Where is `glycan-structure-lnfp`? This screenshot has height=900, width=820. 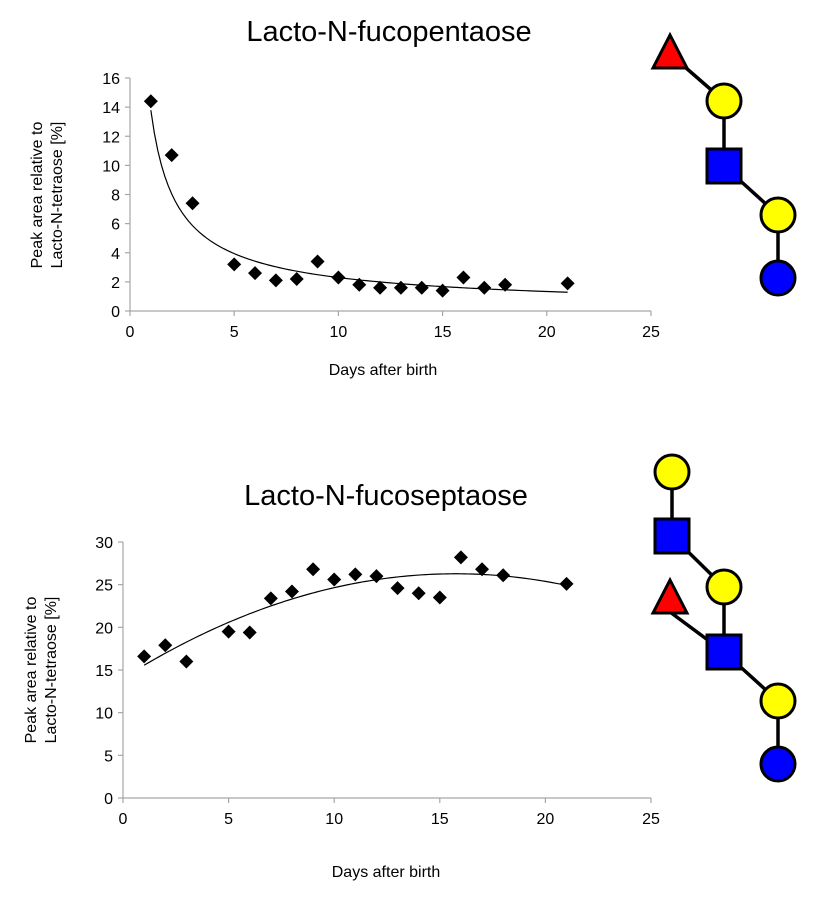 glycan-structure-lnfp is located at coordinates (723, 164).